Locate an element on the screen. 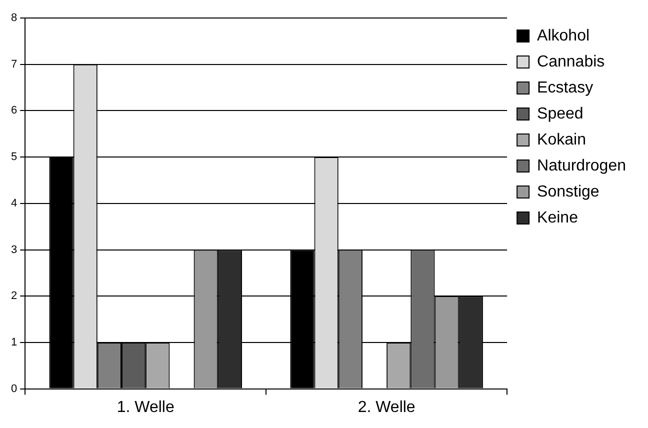 This screenshot has height=428, width=648. y-tick-label: 8 is located at coordinates (14, 18).